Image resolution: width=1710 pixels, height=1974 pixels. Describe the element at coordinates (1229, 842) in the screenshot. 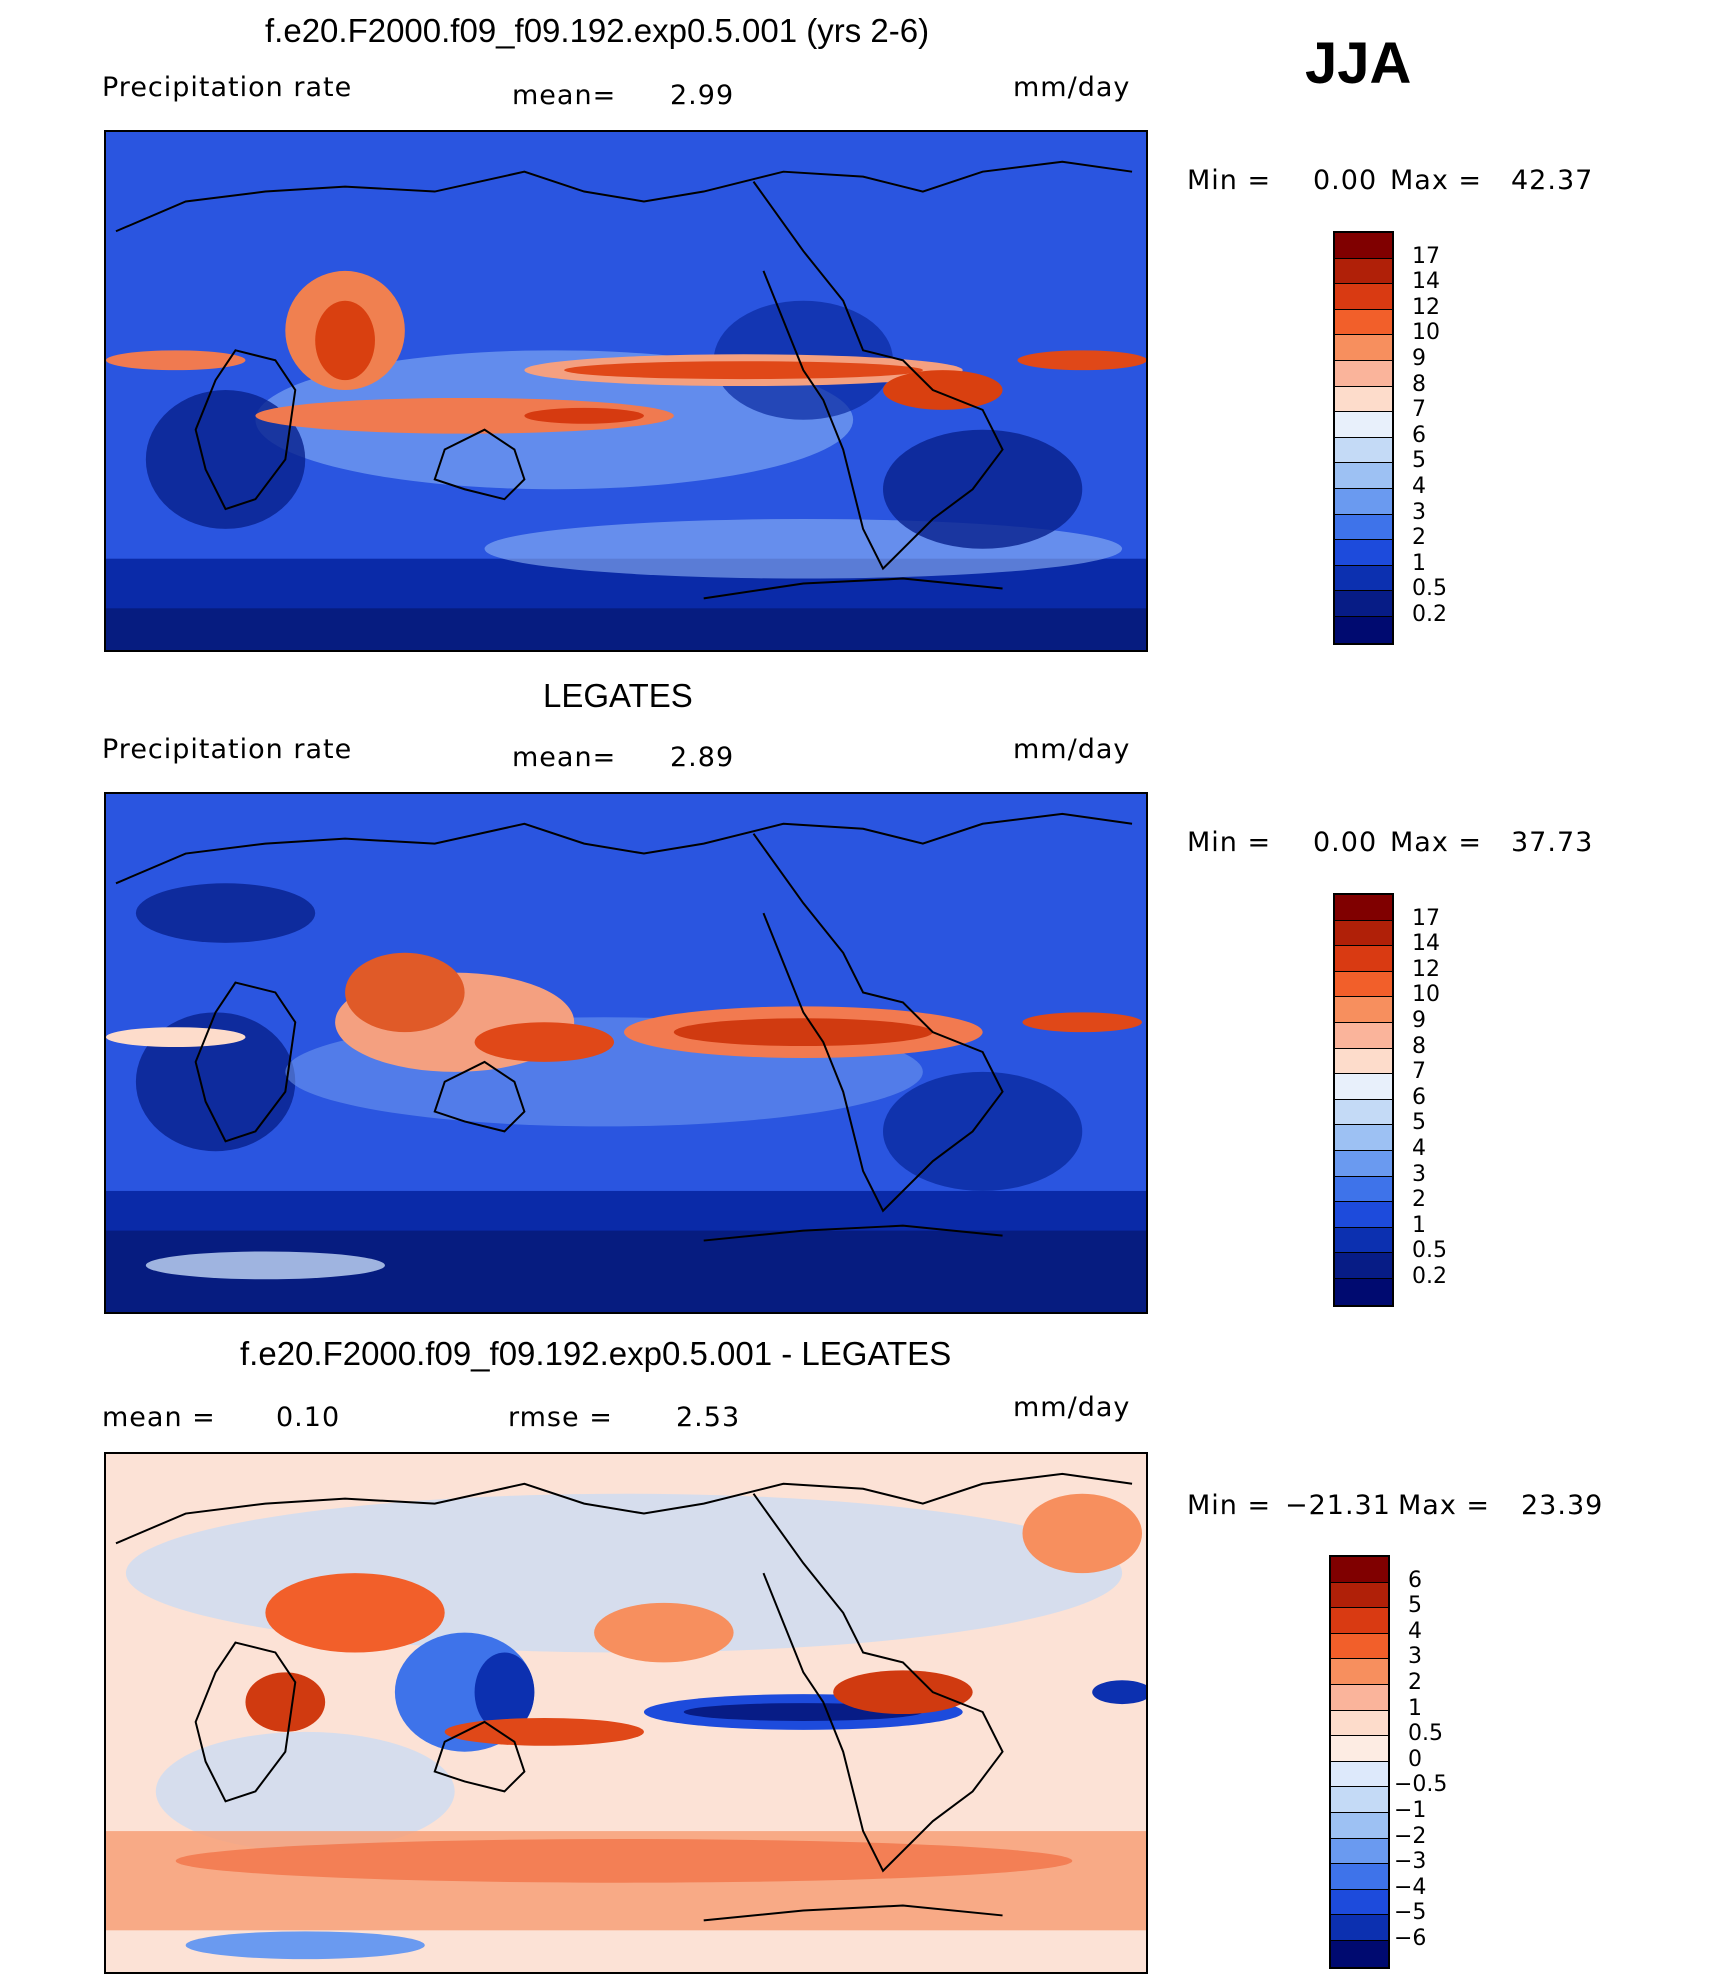

I see `panel-2-min-label: Min =` at that location.